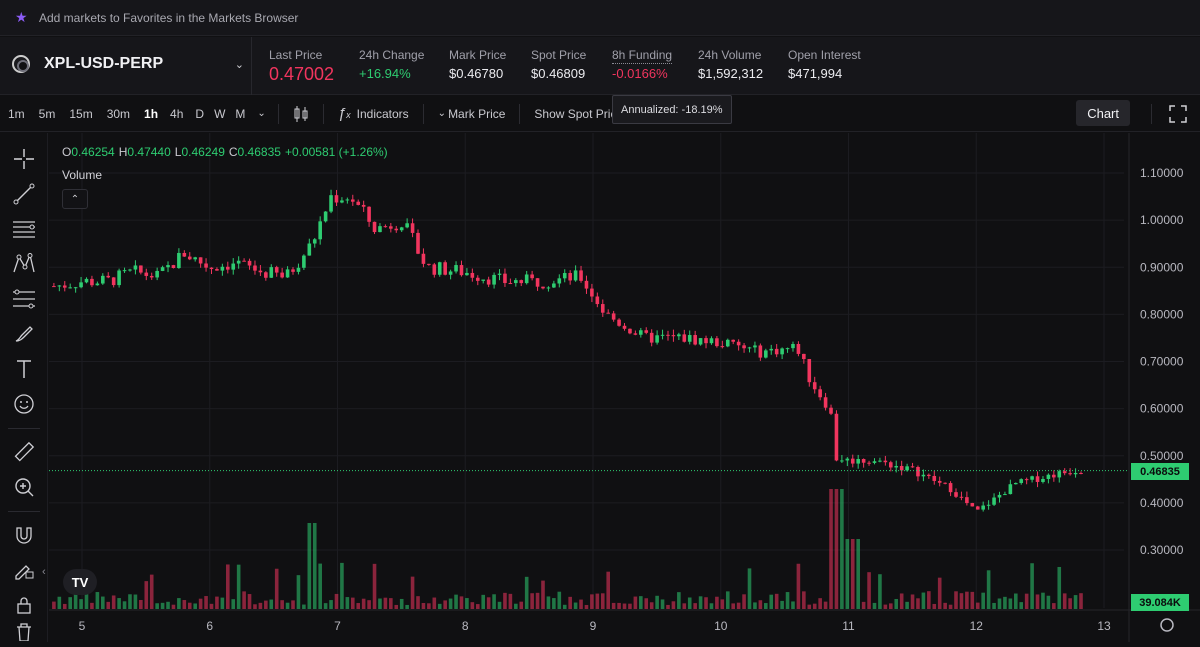  What do you see at coordinates (151, 113) in the screenshot?
I see `timeframe-1h: 1h` at bounding box center [151, 113].